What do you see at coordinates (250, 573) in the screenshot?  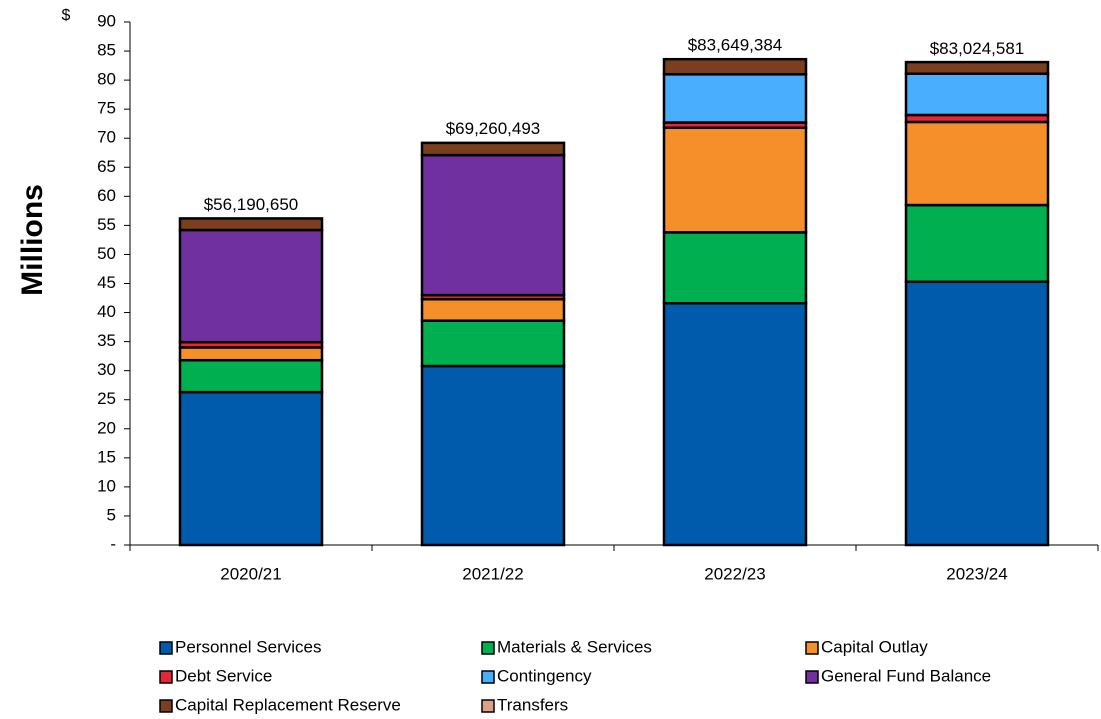 I see `x-tick-label: 2020/21` at bounding box center [250, 573].